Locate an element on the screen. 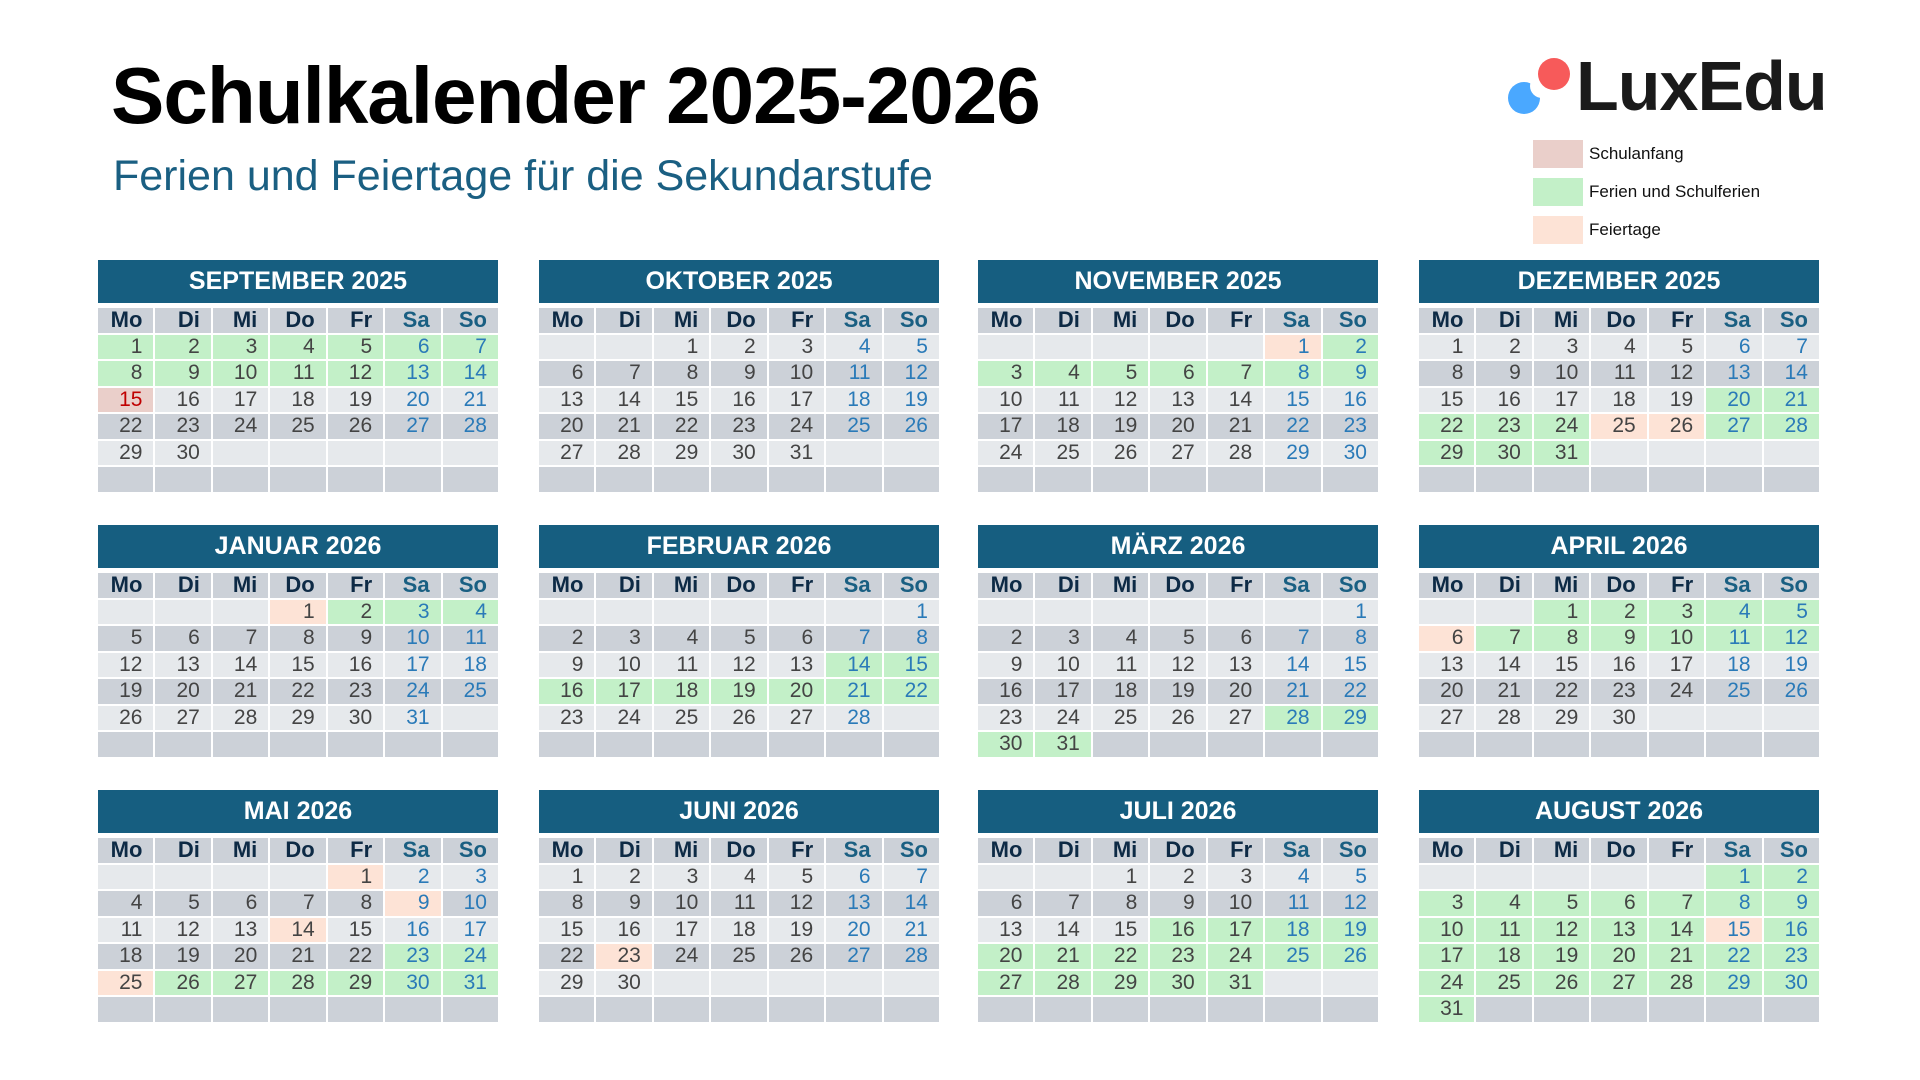 This screenshot has height=1080, width=1920. day-cell: 17 is located at coordinates (470, 929).